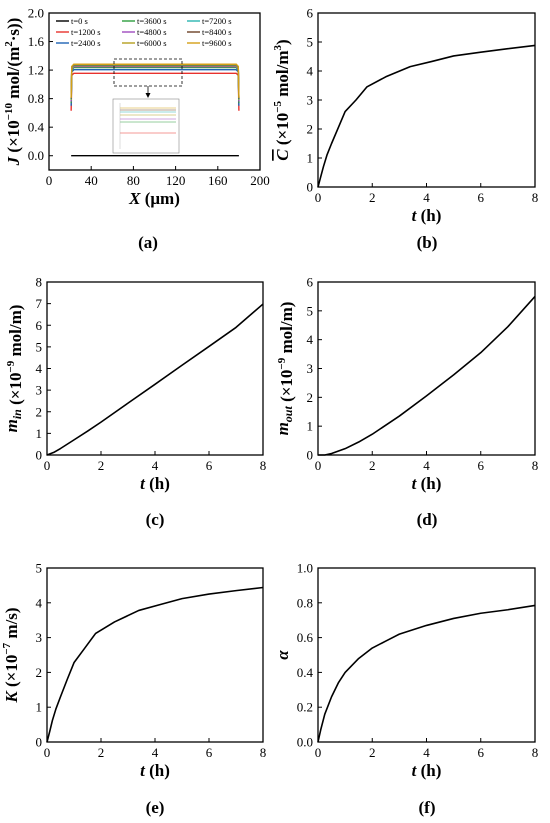  What do you see at coordinates (36, 98) in the screenshot?
I see `y-tick-label: 0.8` at bounding box center [36, 98].